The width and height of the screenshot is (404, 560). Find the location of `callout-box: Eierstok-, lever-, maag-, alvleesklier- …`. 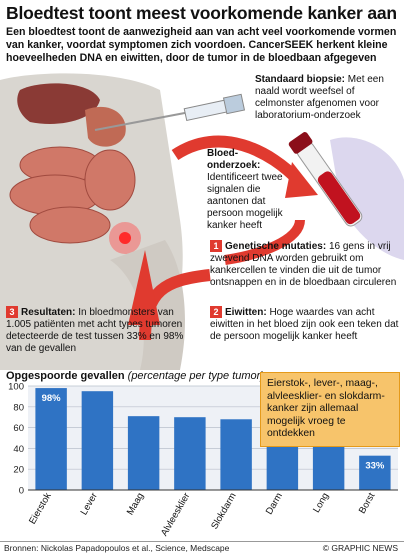

callout-box: Eierstok-, lever-, maag-, alvleesklier- … is located at coordinates (330, 409).